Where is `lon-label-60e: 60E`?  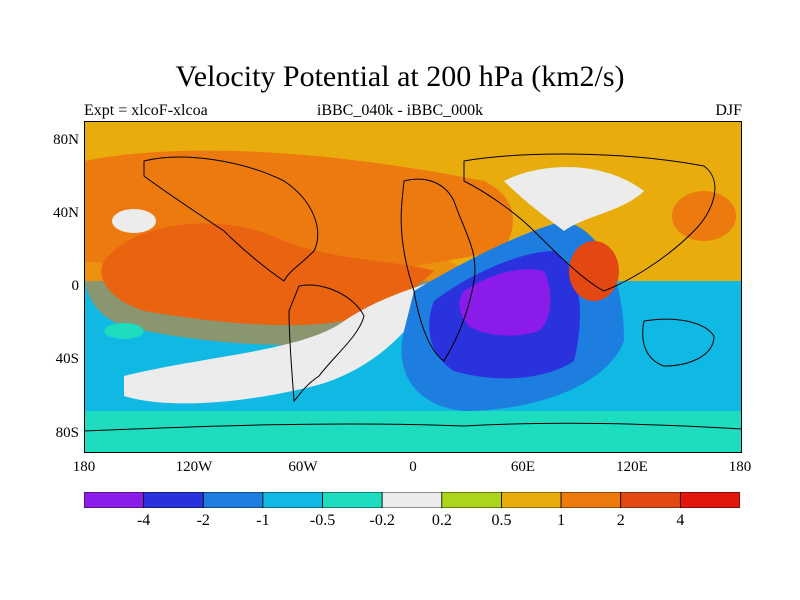 lon-label-60e: 60E is located at coordinates (523, 467).